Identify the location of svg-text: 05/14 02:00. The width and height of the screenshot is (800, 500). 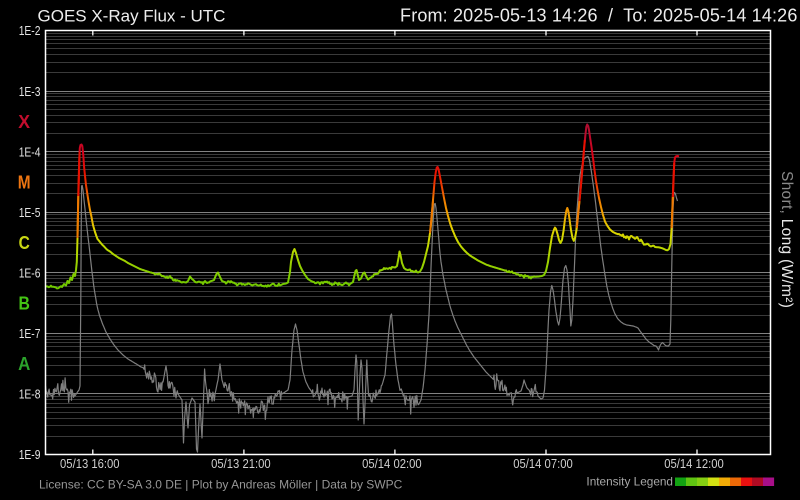
(392, 463).